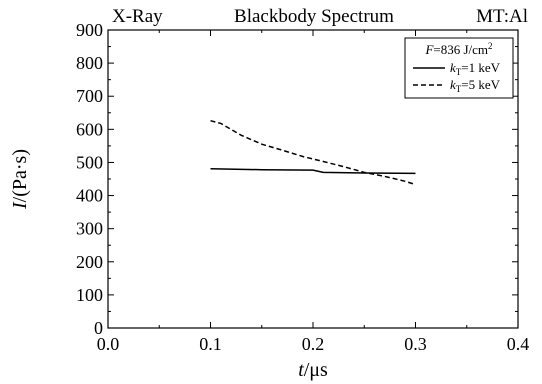 This screenshot has width=542, height=384. Describe the element at coordinates (502, 16) in the screenshot. I see `header-right: MT:Al` at that location.